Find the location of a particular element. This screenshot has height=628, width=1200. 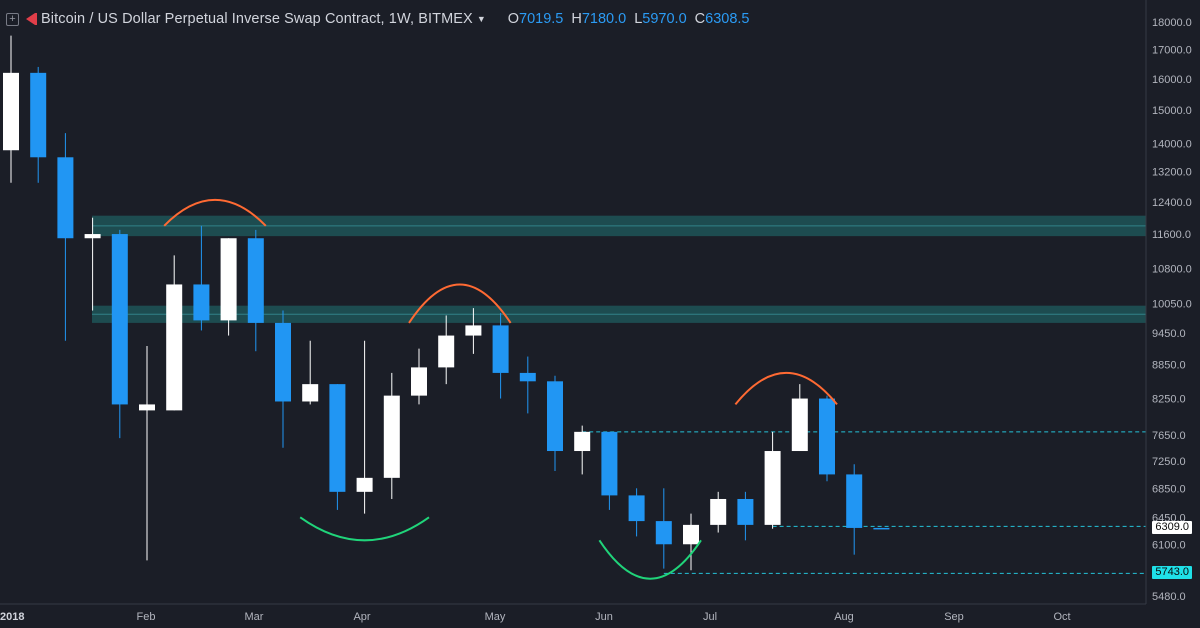

y-tick-label: 10050.0 is located at coordinates (1172, 304).